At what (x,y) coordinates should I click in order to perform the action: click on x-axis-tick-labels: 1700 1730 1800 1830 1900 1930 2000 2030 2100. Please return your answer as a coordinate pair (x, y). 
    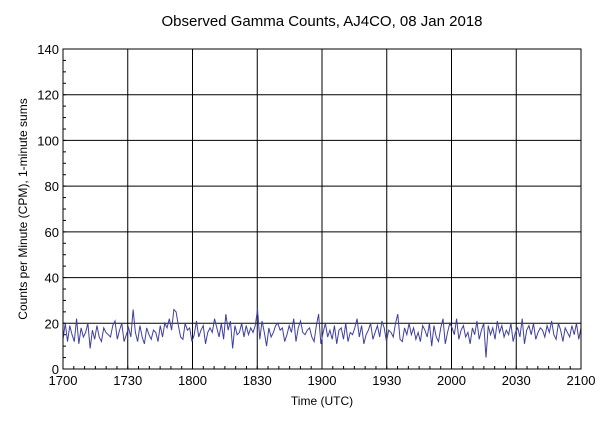
    Looking at the image, I should click on (322, 380).